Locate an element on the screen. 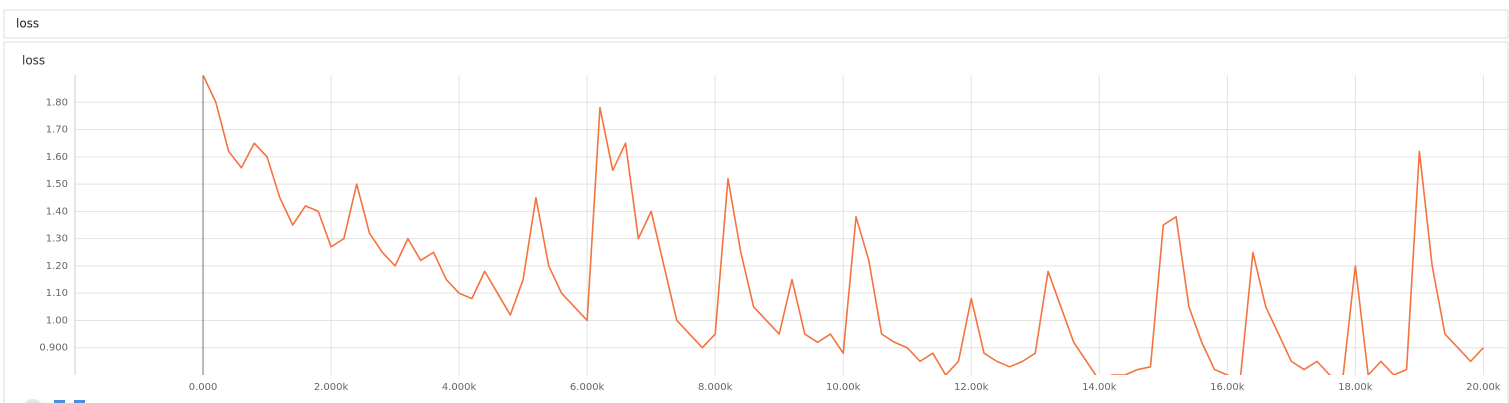 The height and width of the screenshot is (403, 1509). y-tick-label: 1.00 is located at coordinates (57, 320).